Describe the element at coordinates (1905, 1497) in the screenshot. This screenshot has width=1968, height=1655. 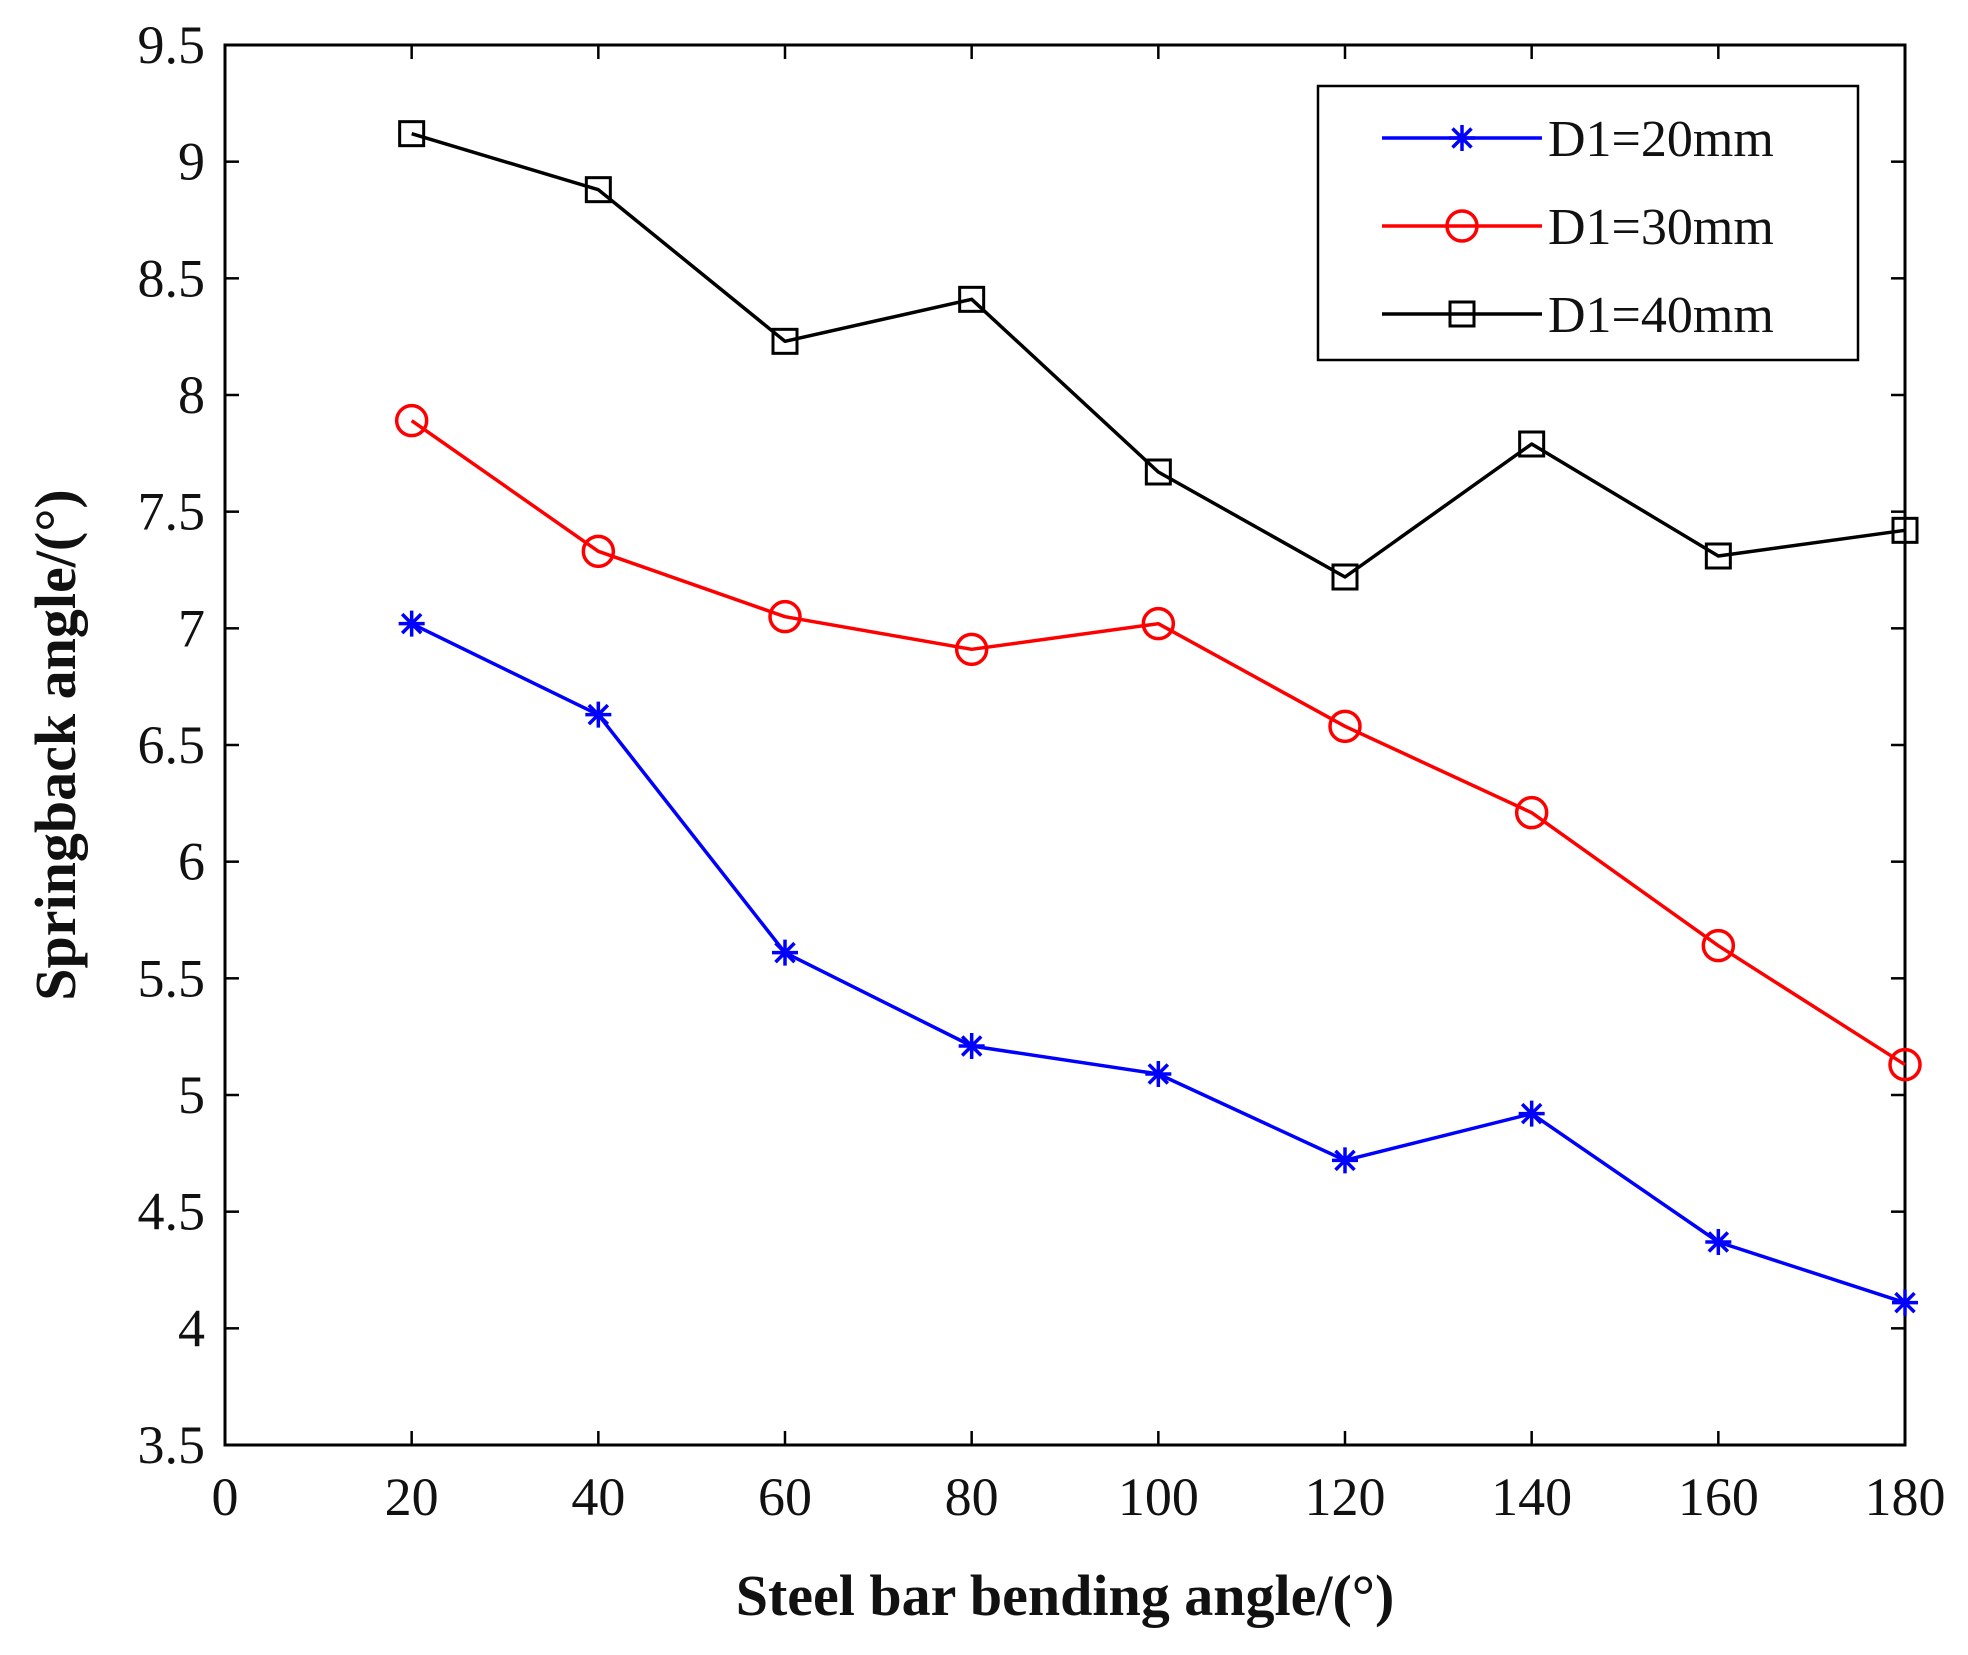
I see `x-tick-label: 180` at that location.